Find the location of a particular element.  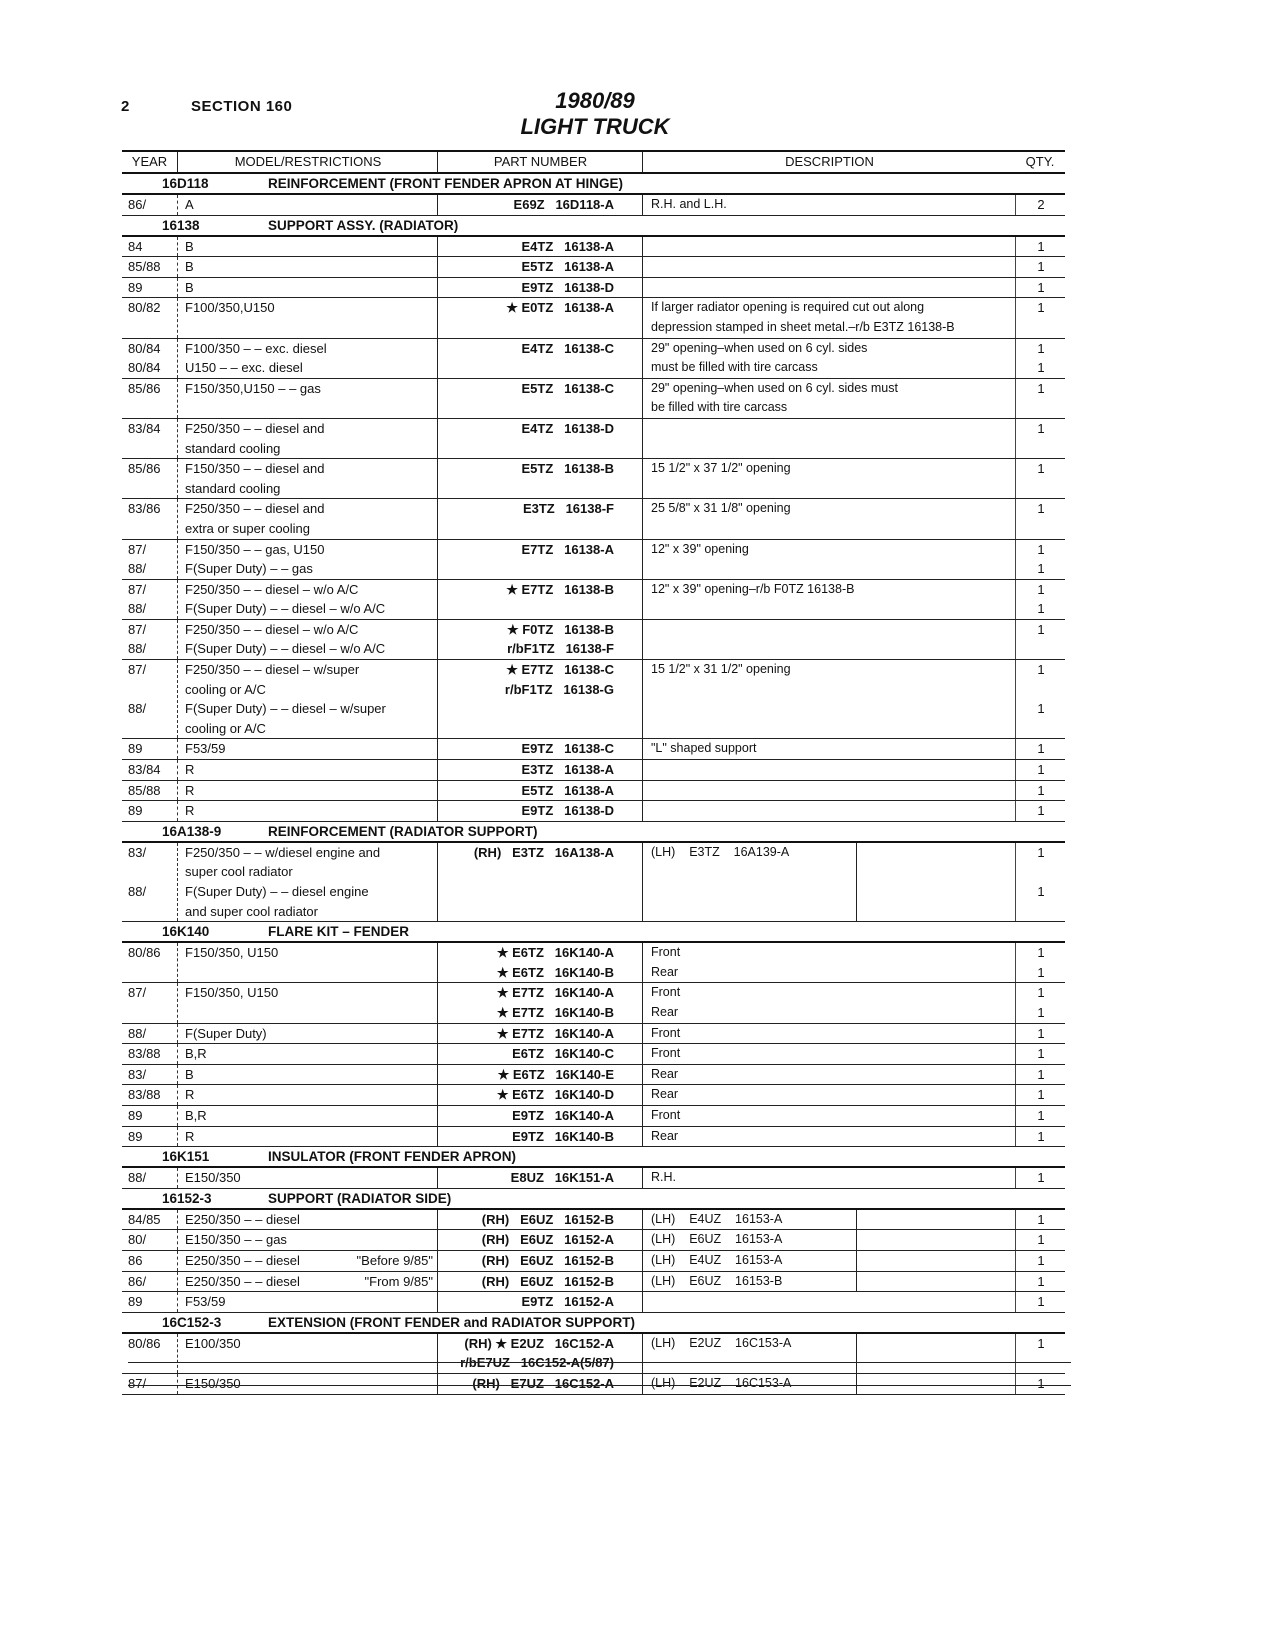

model-cell: B is located at coordinates (307, 267).